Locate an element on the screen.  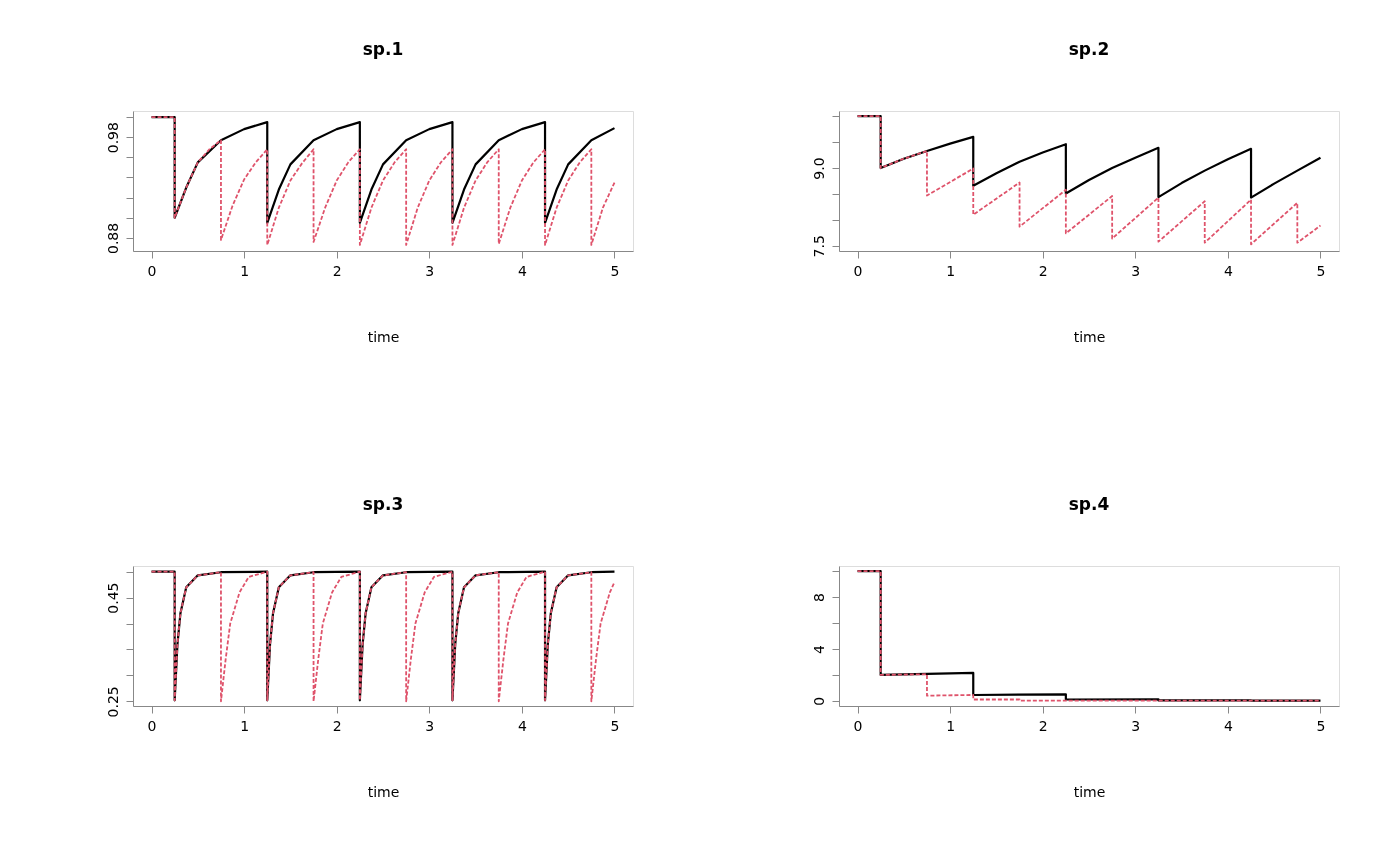
y-tick-label: 0 is located at coordinates (818, 701).